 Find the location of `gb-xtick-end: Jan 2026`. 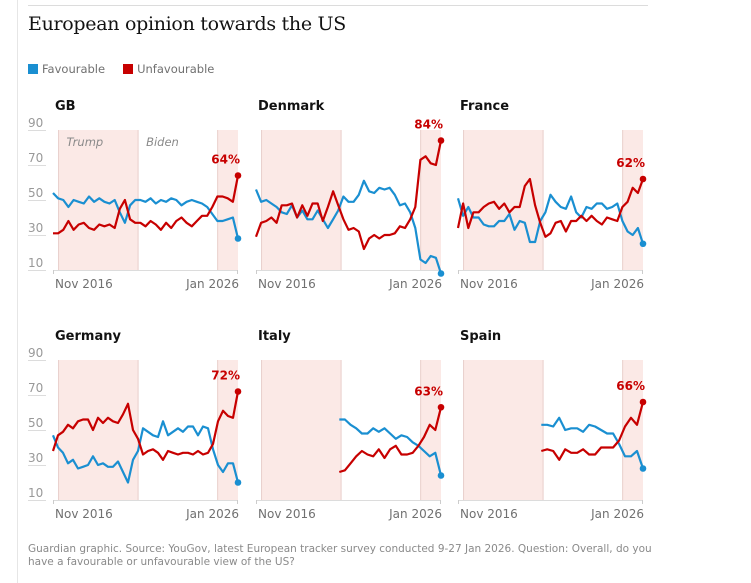

gb-xtick-end: Jan 2026 is located at coordinates (212, 284).